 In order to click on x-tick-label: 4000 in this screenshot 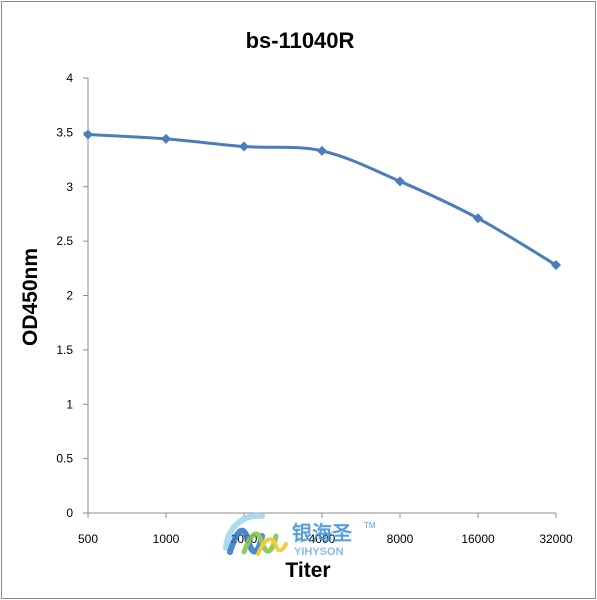, I will do `click(322, 539)`.